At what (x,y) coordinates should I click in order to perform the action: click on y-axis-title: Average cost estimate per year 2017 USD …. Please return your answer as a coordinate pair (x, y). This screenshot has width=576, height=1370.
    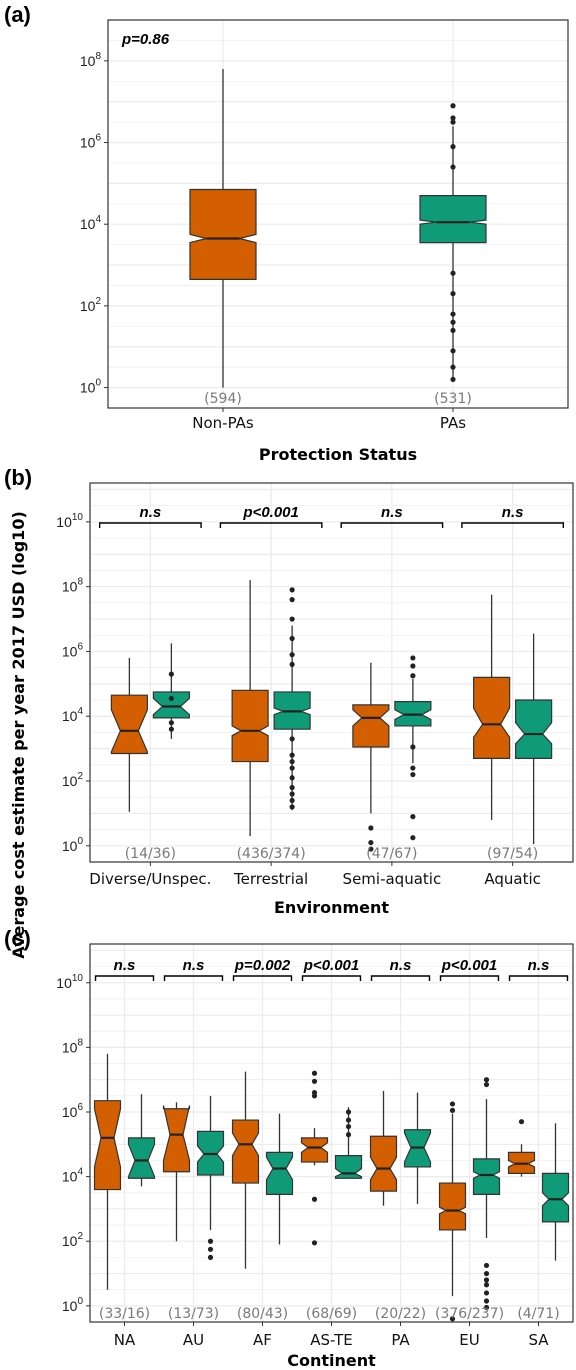
    Looking at the image, I should click on (18, 735).